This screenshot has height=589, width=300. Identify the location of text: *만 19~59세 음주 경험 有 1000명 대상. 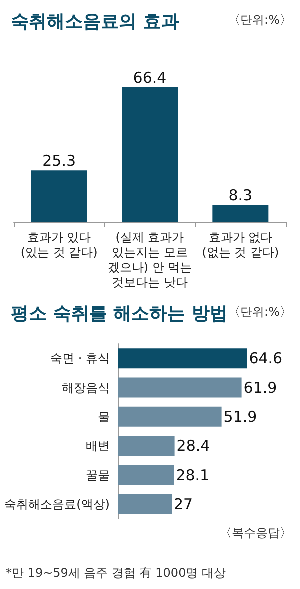
(116, 573).